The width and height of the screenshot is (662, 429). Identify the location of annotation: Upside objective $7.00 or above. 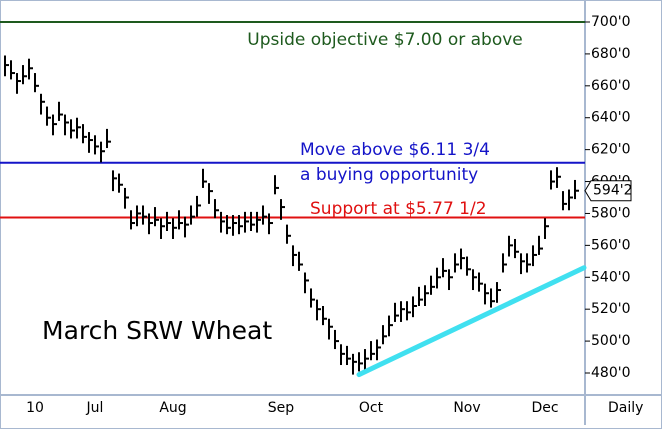
(385, 40).